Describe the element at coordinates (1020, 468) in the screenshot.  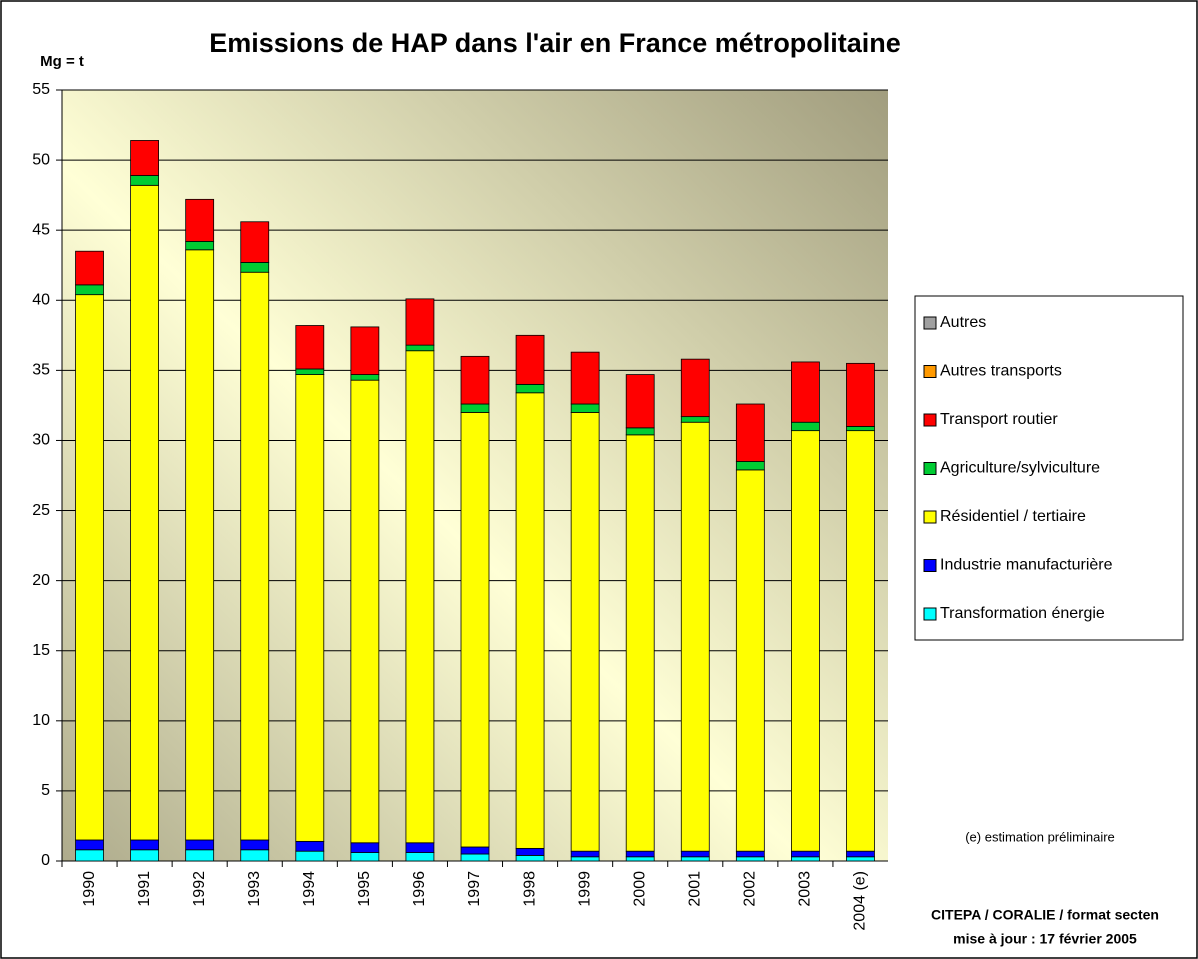
I see `legend-label: Agriculture/sylviculture` at that location.